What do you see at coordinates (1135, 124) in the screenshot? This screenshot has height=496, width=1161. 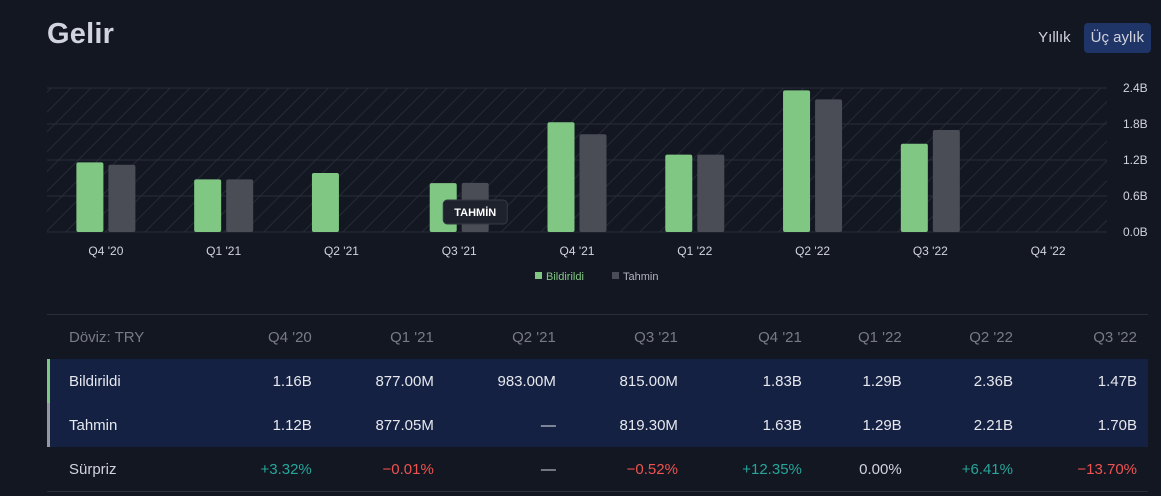 I see `y-tick-label: 1.8B` at bounding box center [1135, 124].